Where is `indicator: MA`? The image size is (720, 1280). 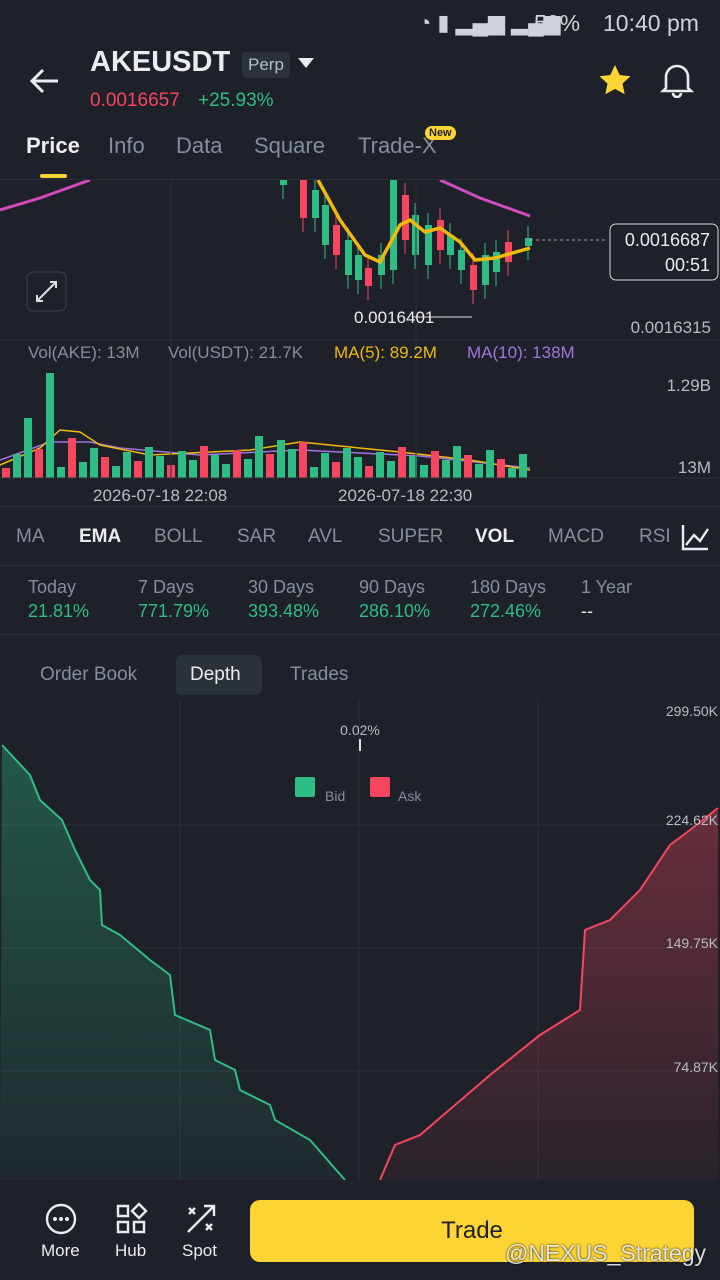
indicator: MA is located at coordinates (30, 536).